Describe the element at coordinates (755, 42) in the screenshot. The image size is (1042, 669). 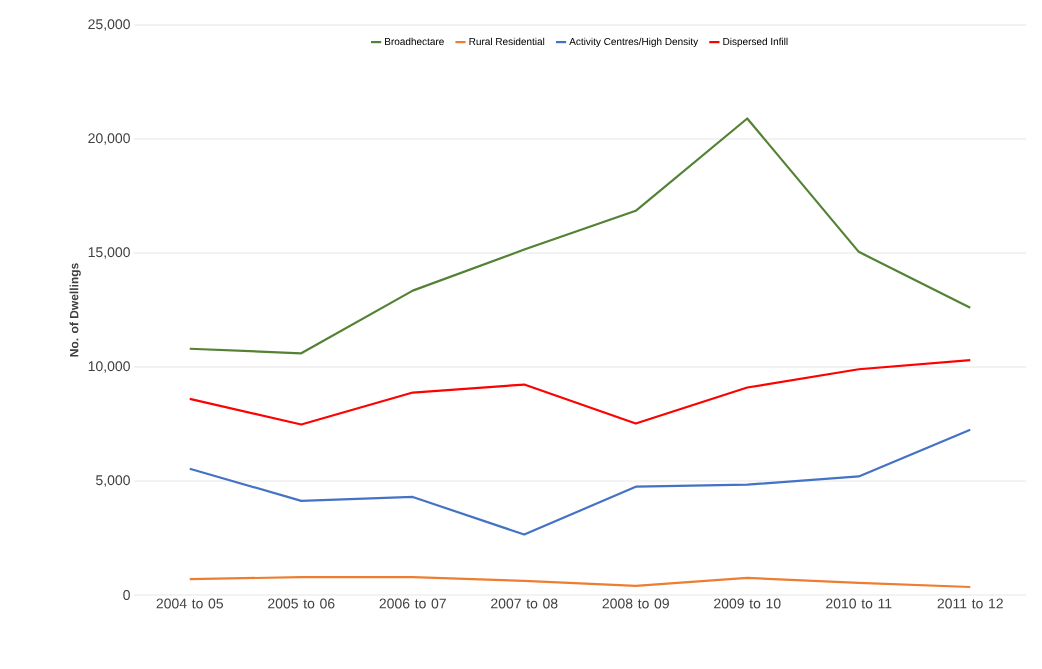
I see `legend-label: Dispersed Infill` at that location.